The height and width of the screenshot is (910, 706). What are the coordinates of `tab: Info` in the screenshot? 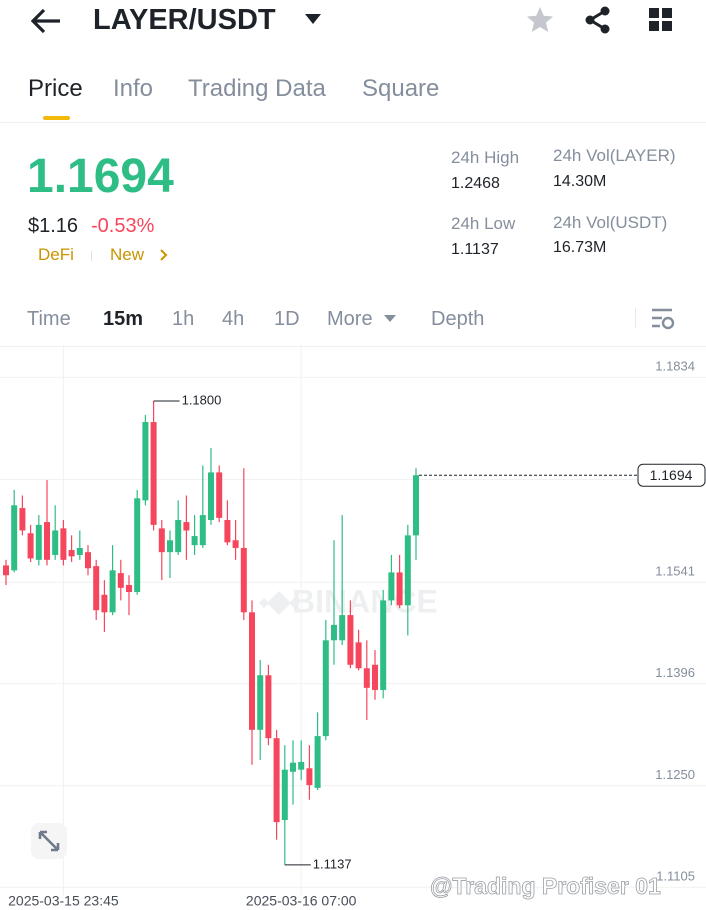 It's located at (133, 88).